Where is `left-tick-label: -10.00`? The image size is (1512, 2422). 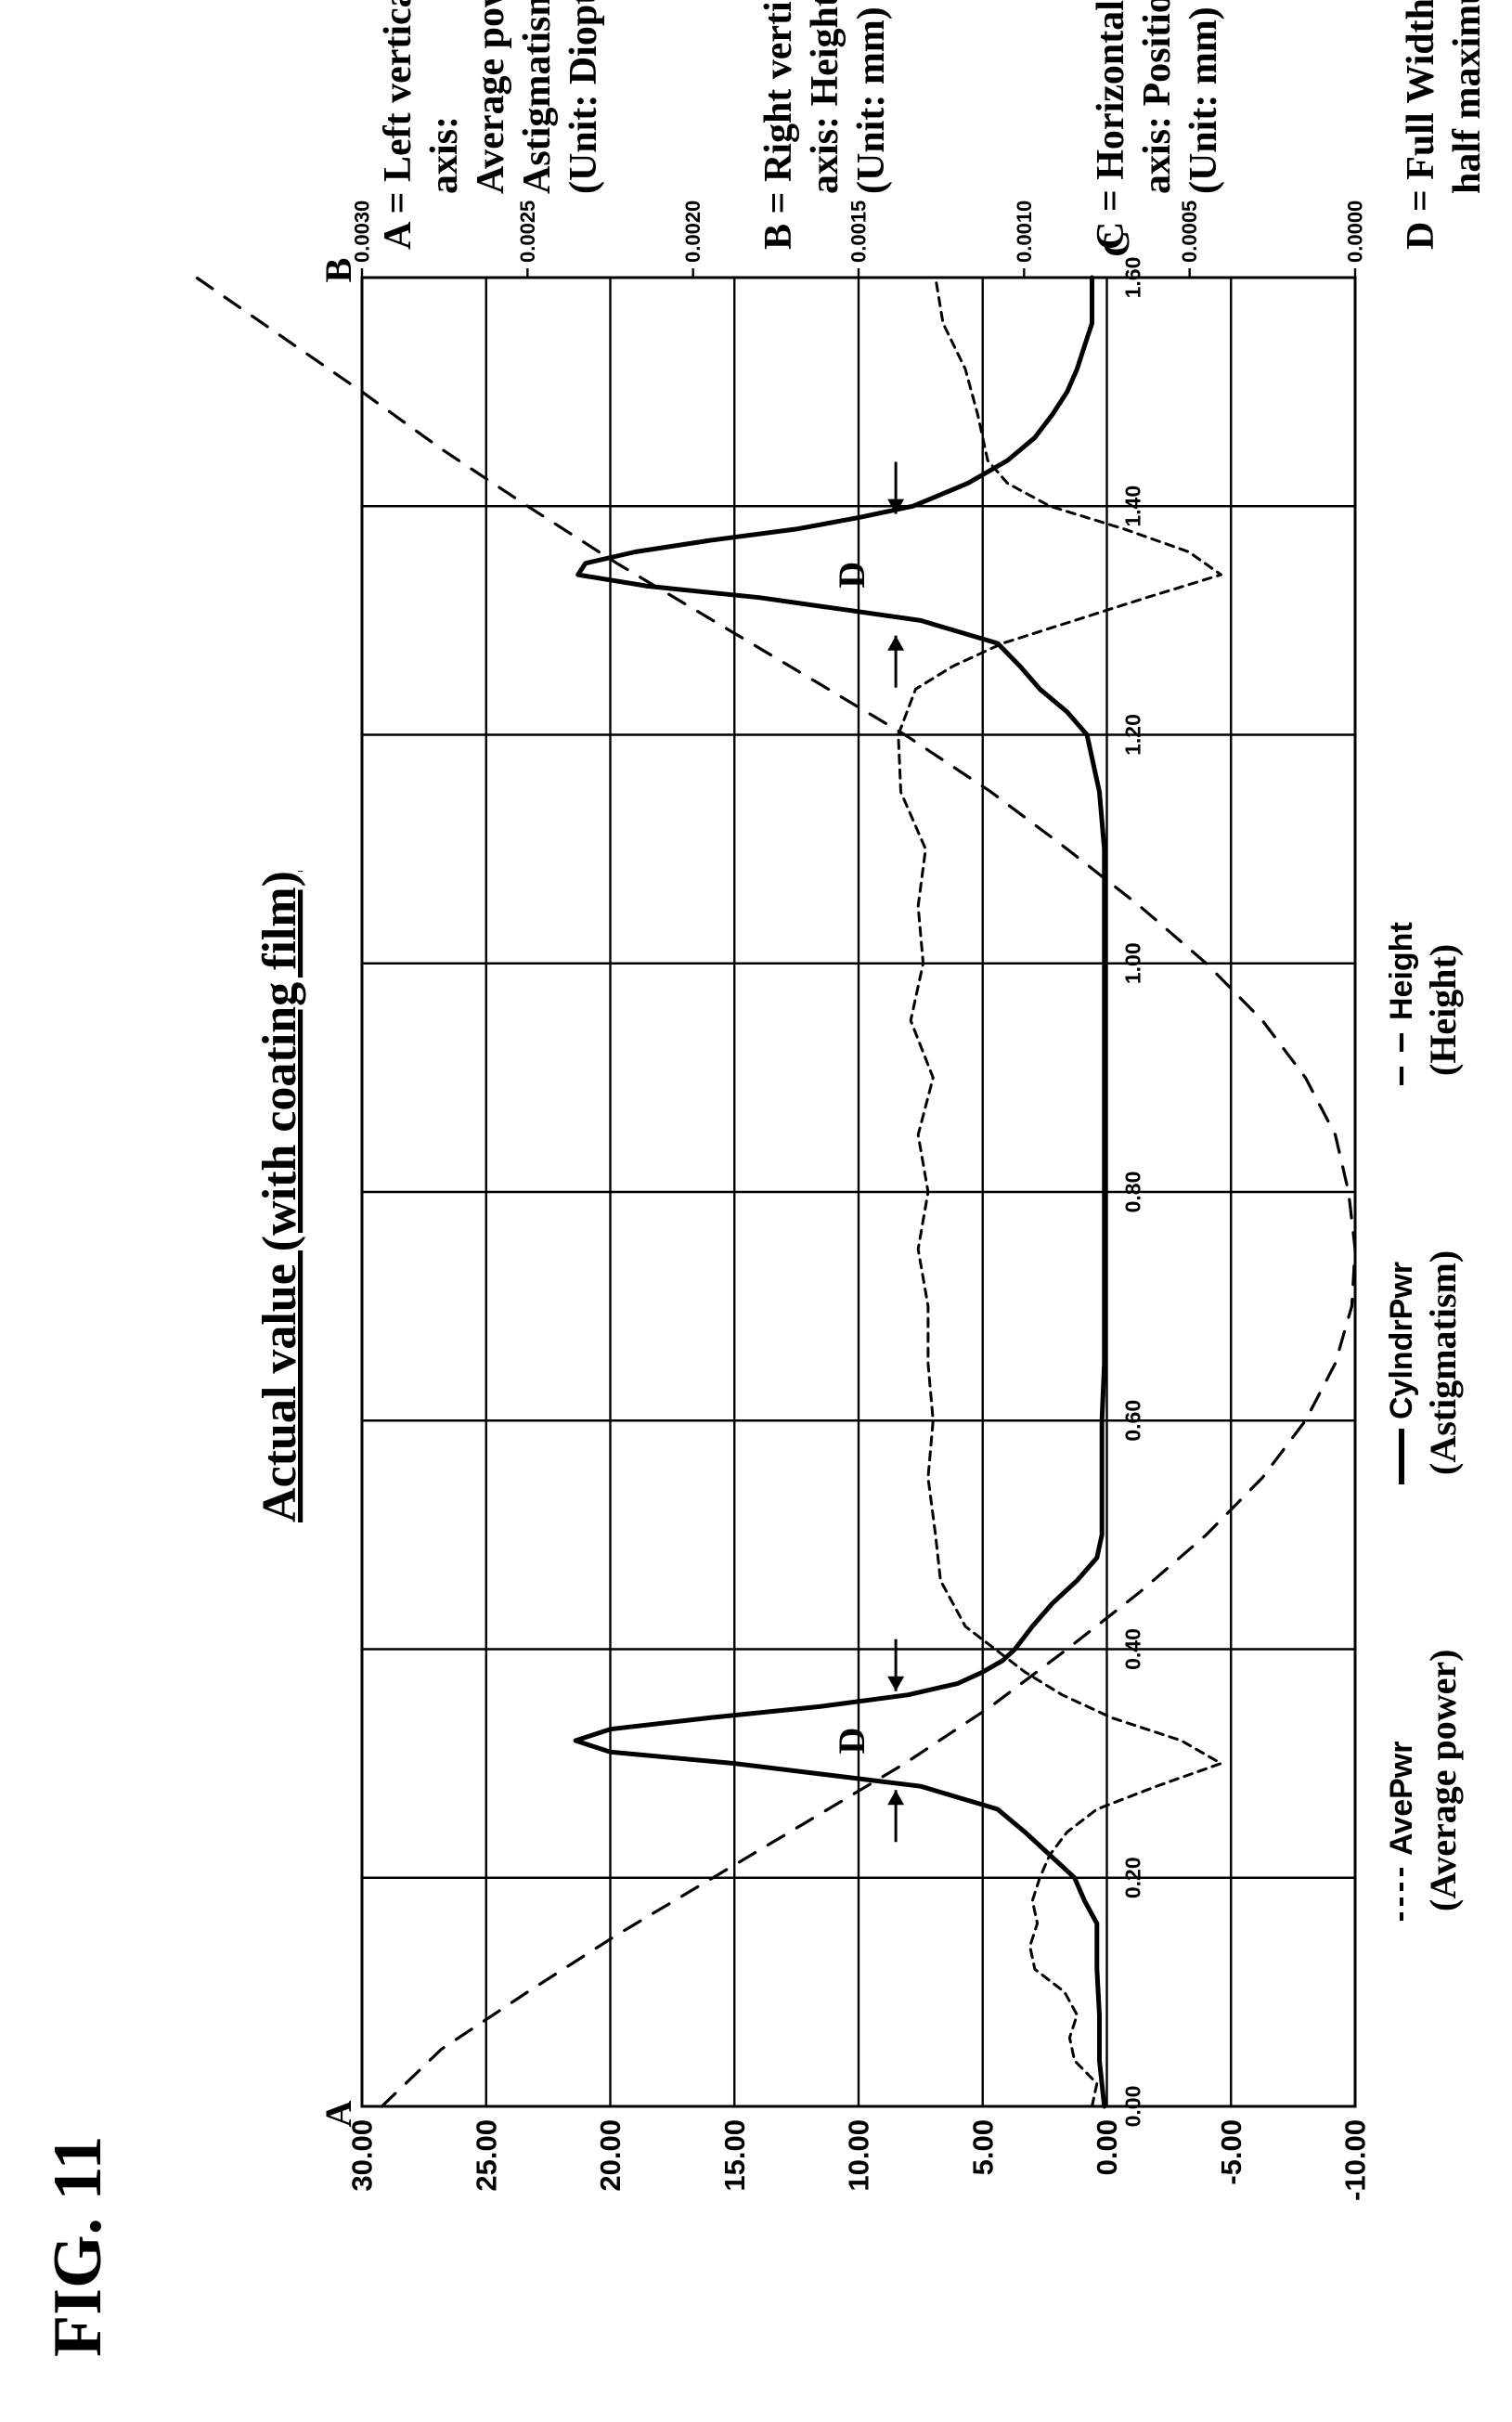 left-tick-label: -10.00 is located at coordinates (1355, 2160).